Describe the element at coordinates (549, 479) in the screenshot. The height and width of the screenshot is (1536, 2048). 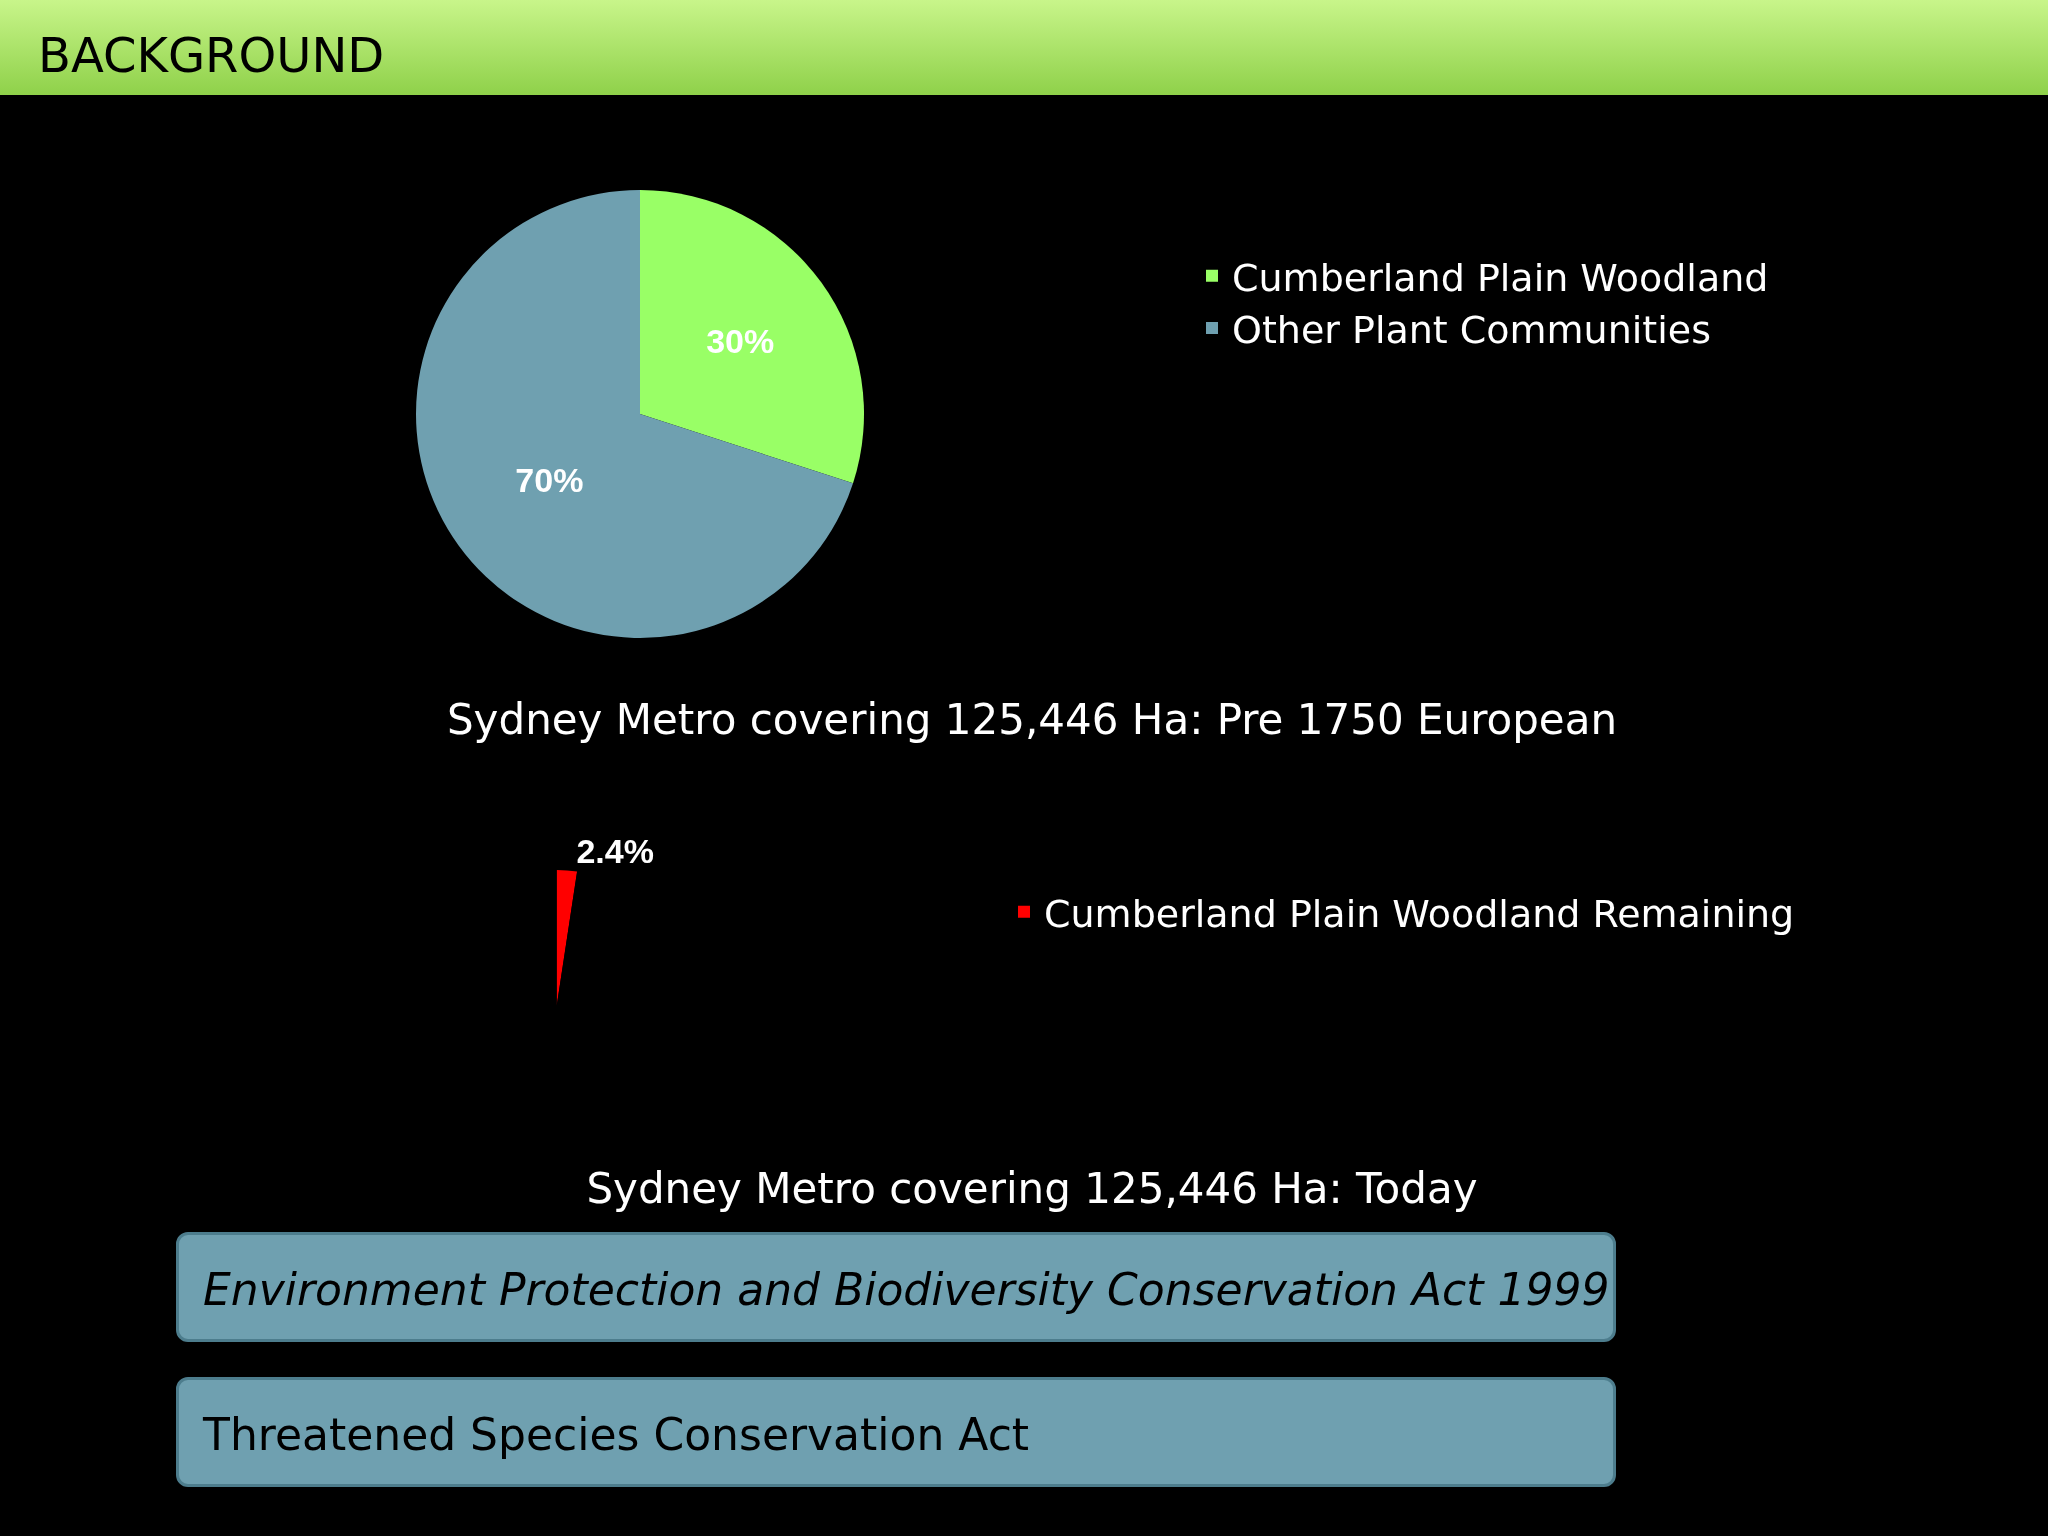
I see `data-label: 70%` at that location.